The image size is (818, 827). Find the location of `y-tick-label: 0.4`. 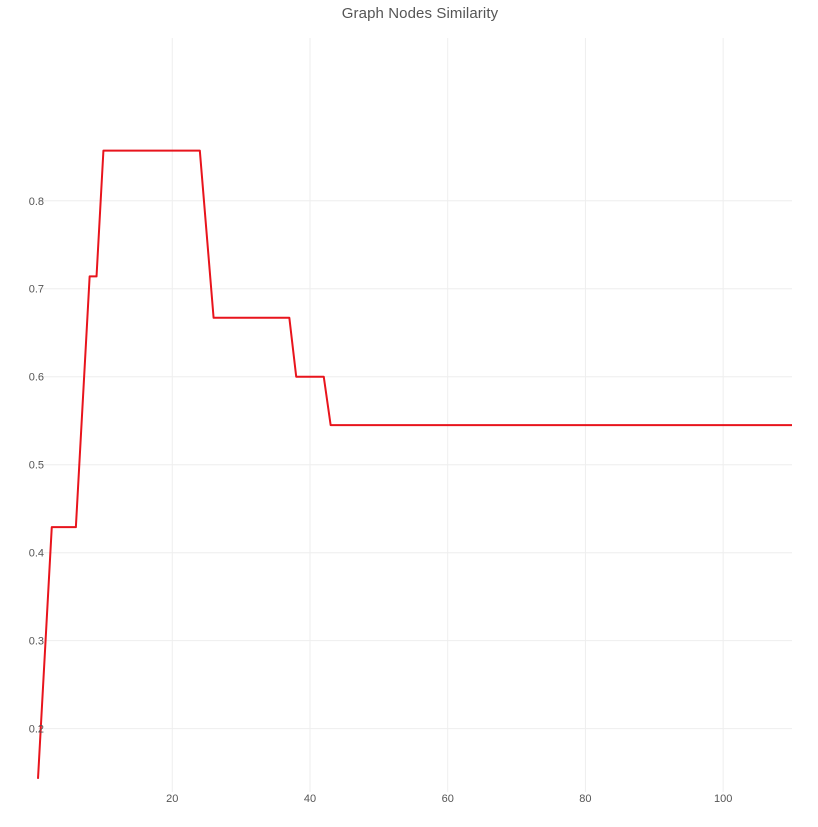

y-tick-label: 0.4 is located at coordinates (36, 554).